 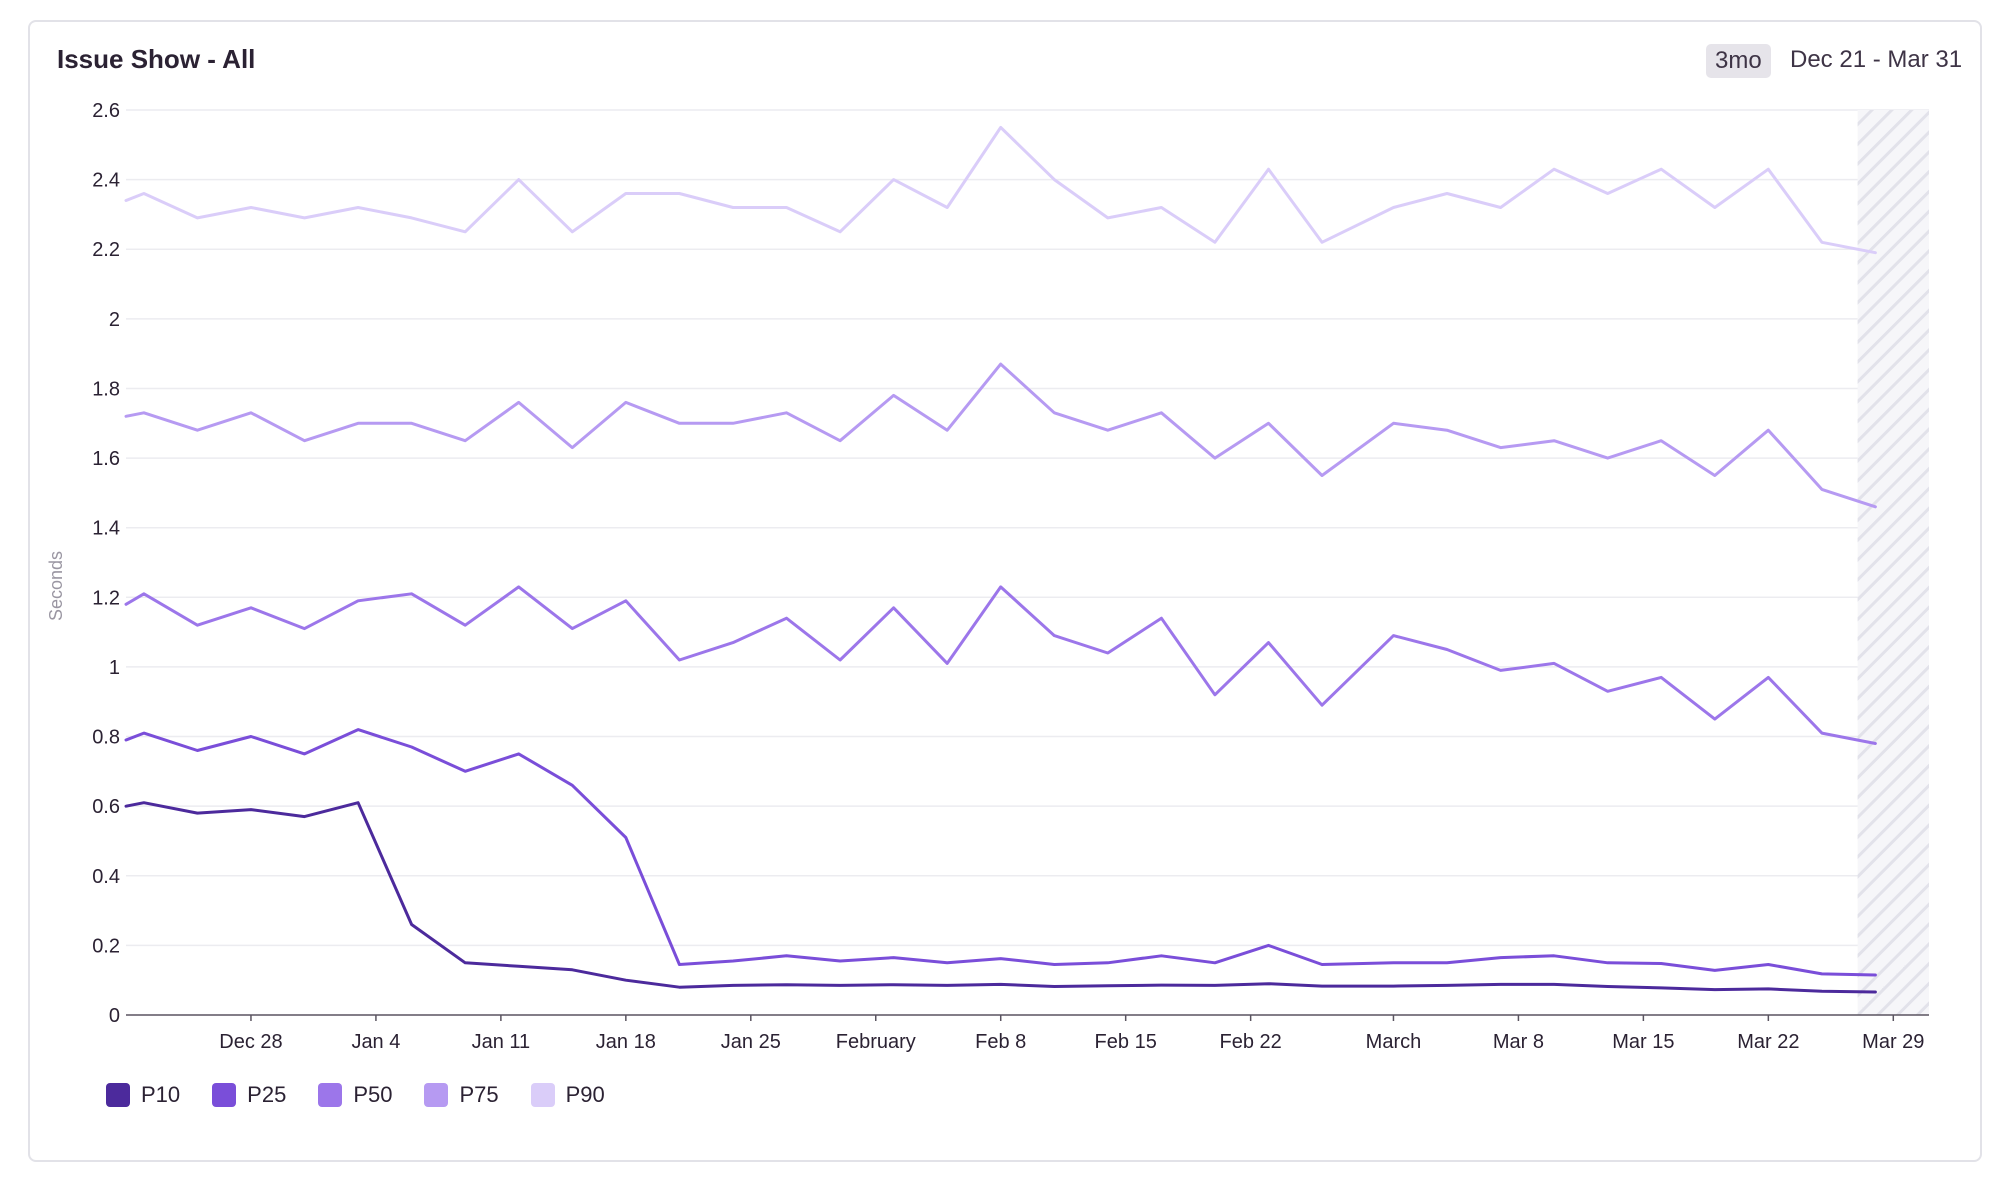 I want to click on range-badge: 3mo, so click(x=1738, y=61).